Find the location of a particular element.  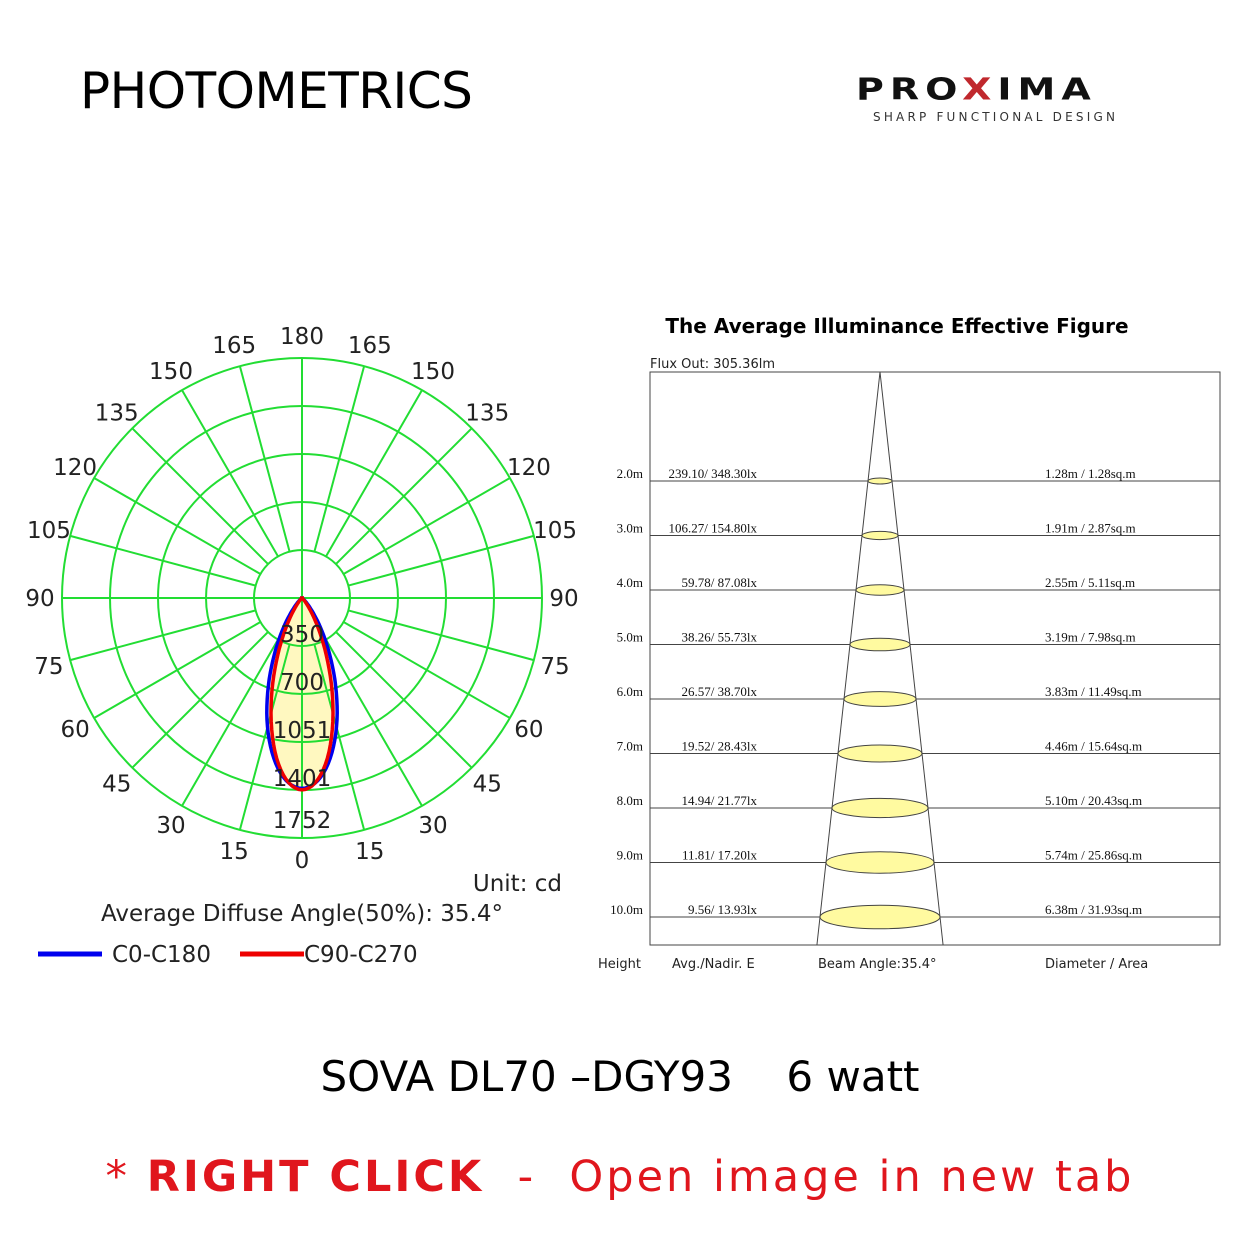

row-height: 2.0m is located at coordinates (630, 473).